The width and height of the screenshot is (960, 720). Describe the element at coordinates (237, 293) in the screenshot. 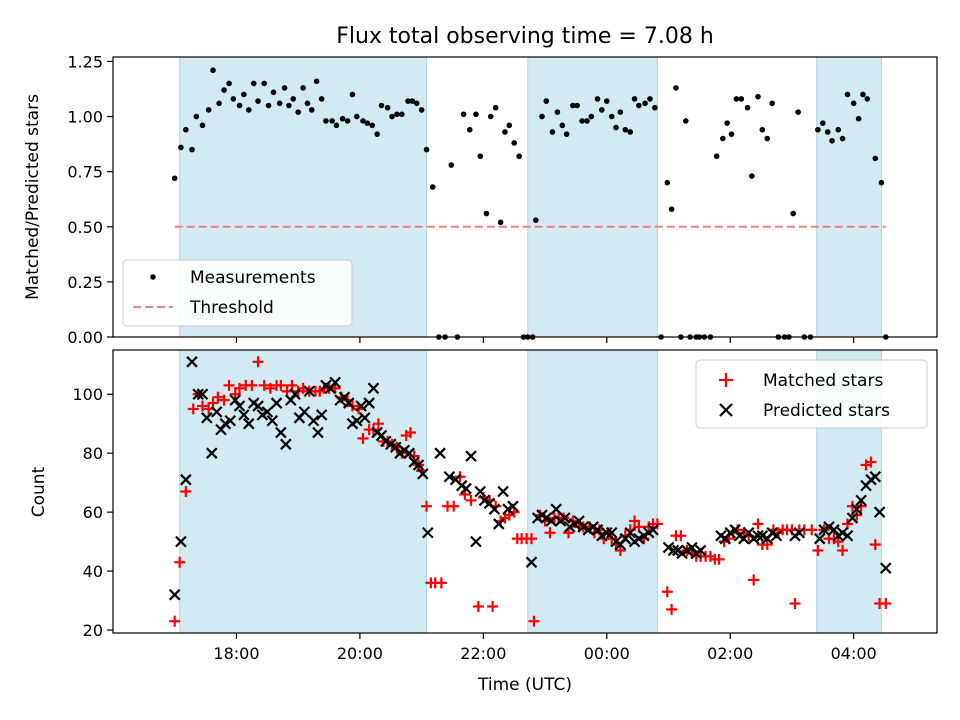

I see `legend: Measurements Threshold` at that location.